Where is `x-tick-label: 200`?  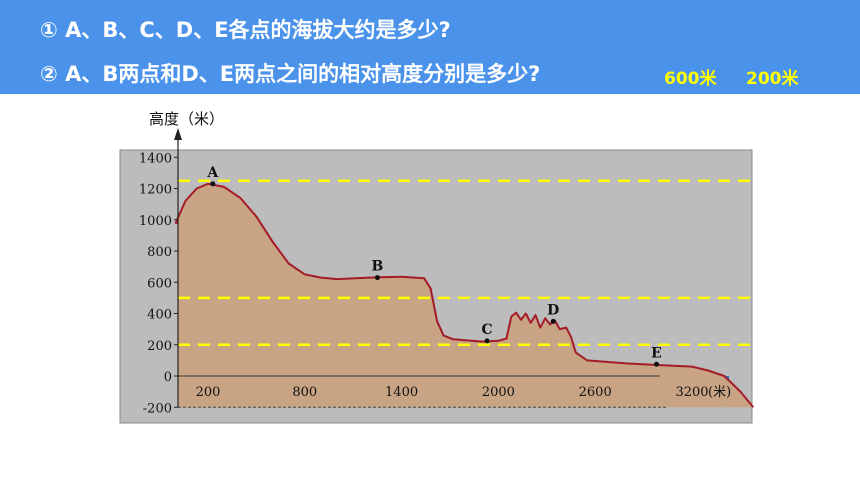
x-tick-label: 200 is located at coordinates (208, 392).